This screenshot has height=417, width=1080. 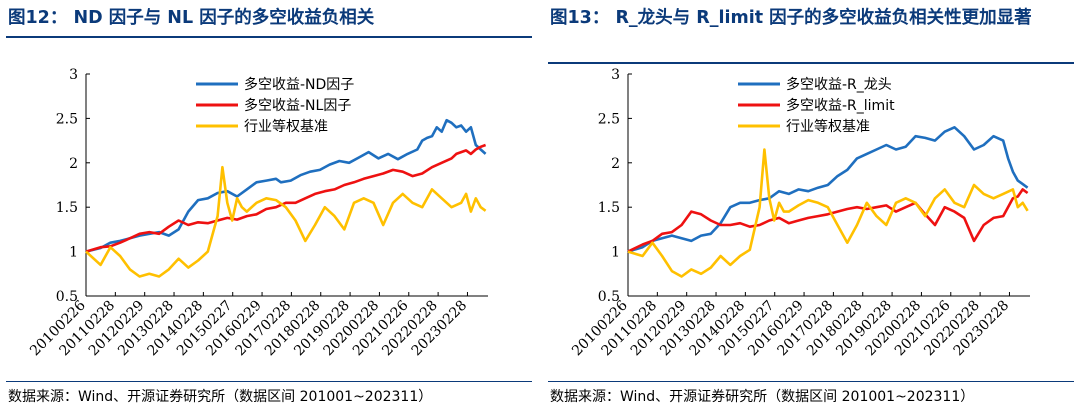 What do you see at coordinates (791, 18) in the screenshot?
I see `figure-title: 图13： R_龙头与 R_limit 因子的多空收益负相关性更加显著` at bounding box center [791, 18].